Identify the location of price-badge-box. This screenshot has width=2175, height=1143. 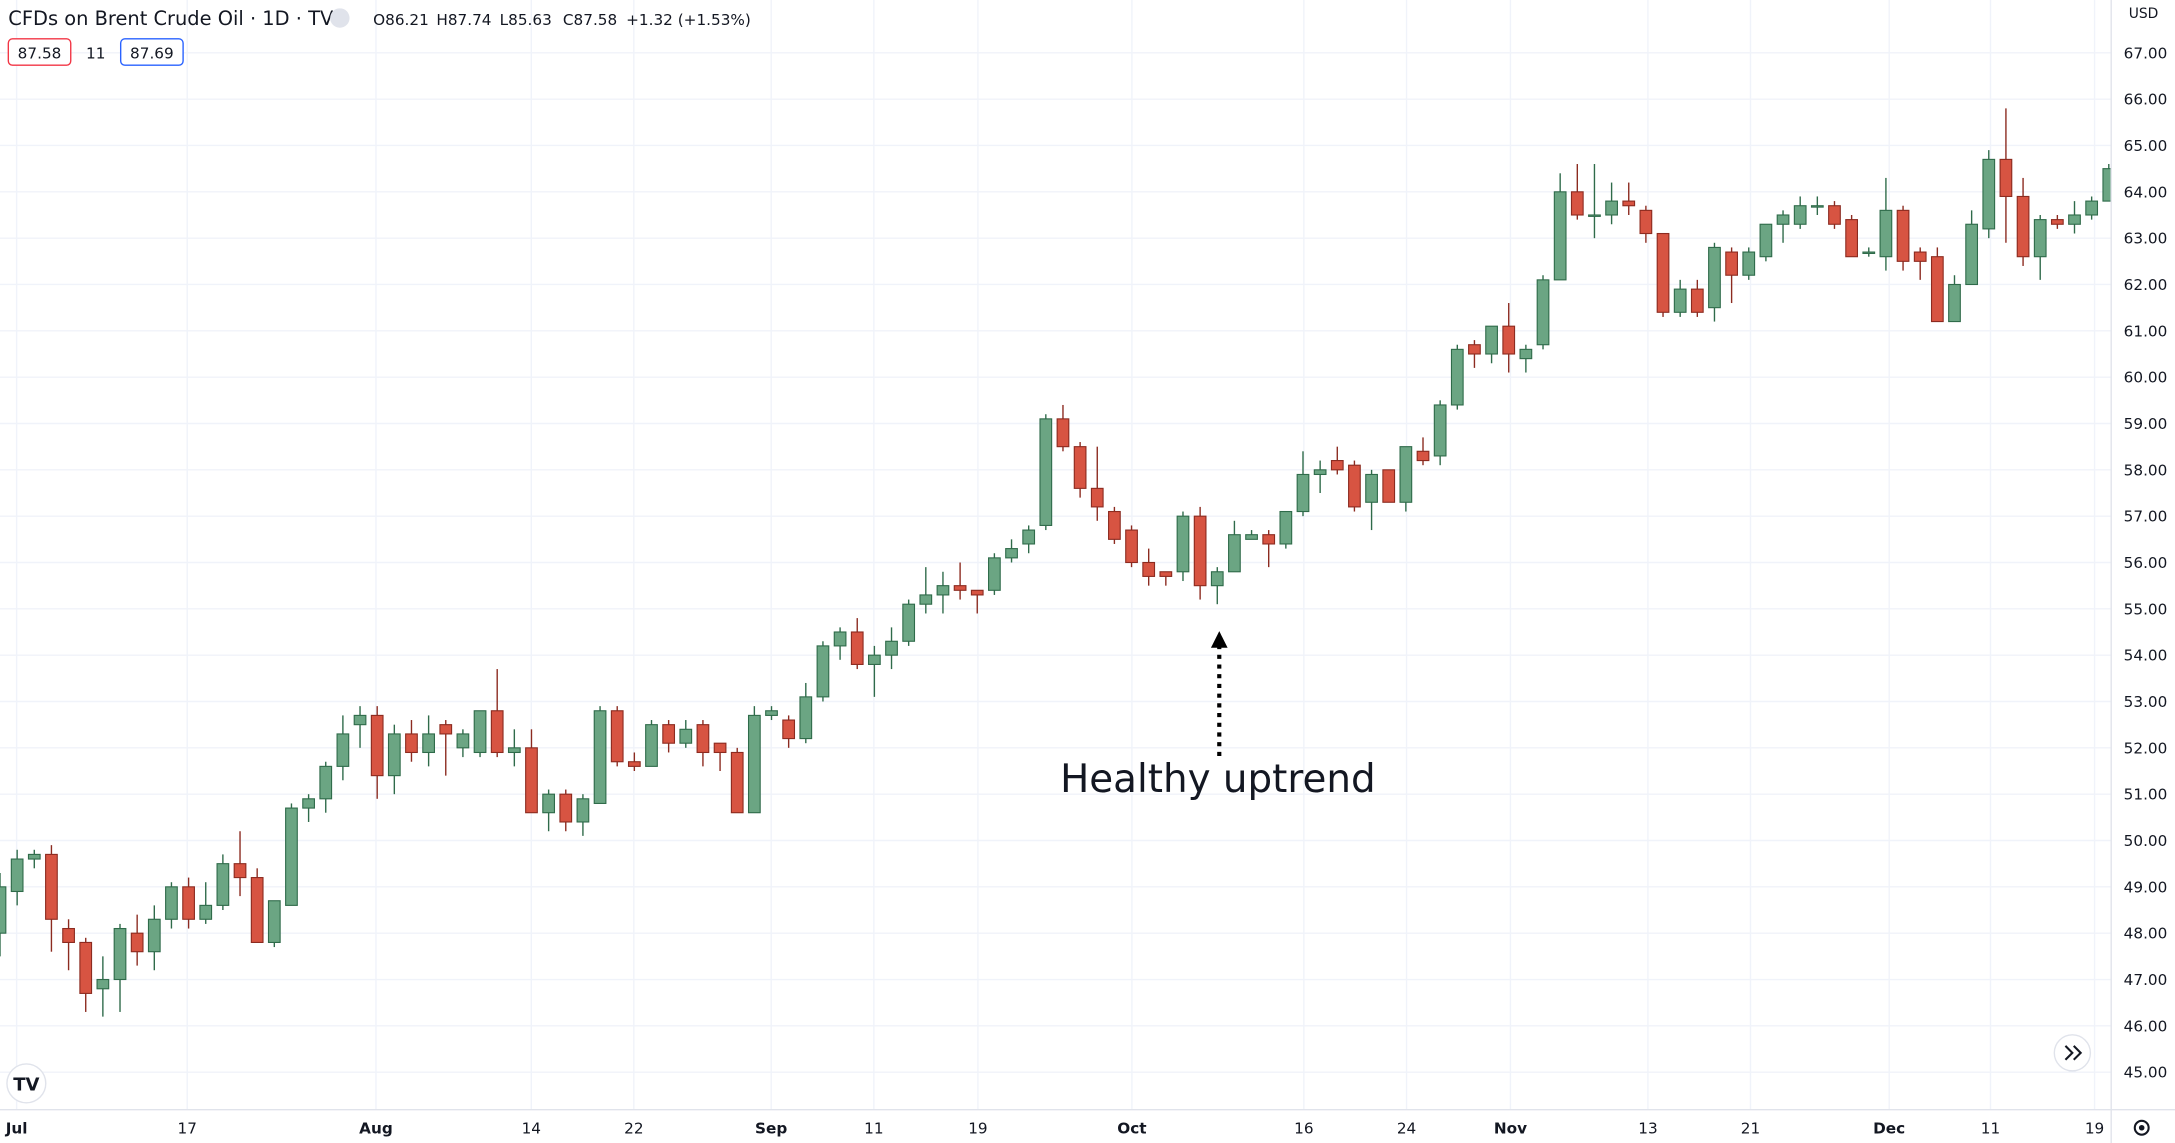
(39, 52).